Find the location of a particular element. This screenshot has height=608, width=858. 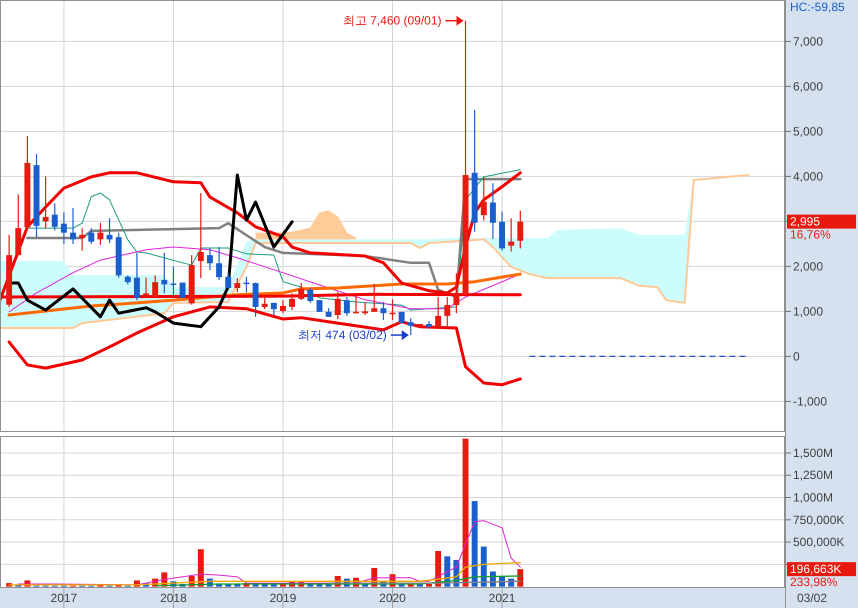

y-tick-label: 750,000K is located at coordinates (818, 519).